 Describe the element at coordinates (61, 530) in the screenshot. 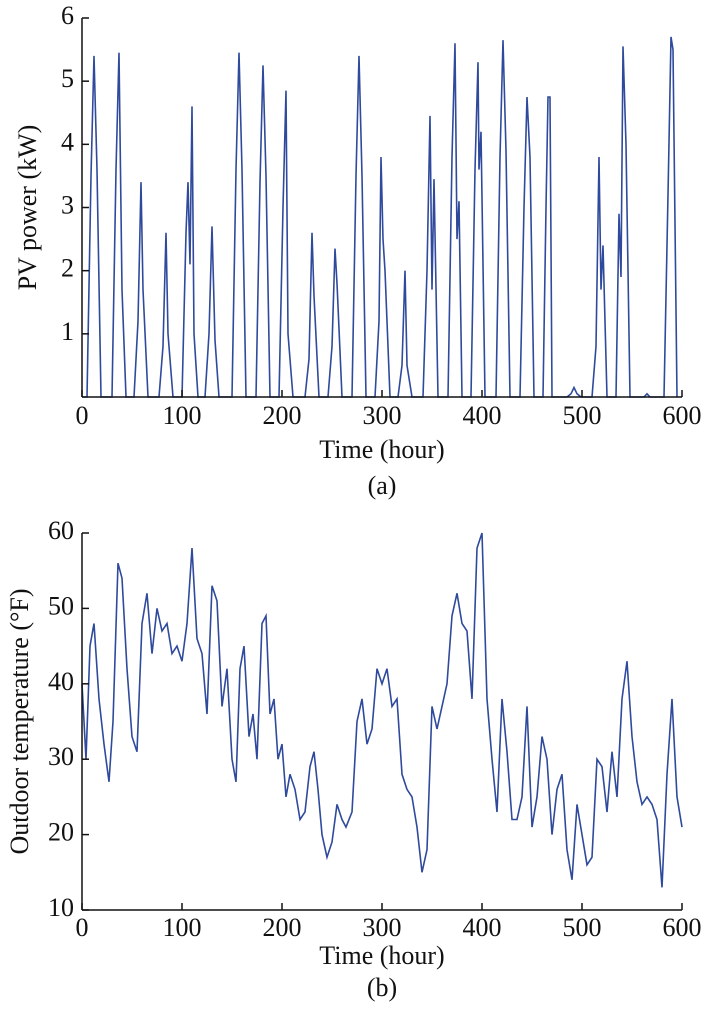

I see `y-tick-label: 60` at that location.